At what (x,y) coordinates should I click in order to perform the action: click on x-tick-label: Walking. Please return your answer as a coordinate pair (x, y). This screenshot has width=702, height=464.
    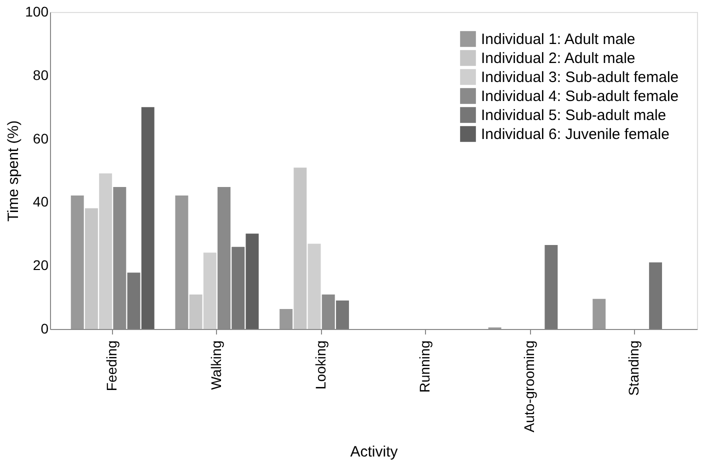
    Looking at the image, I should click on (216, 365).